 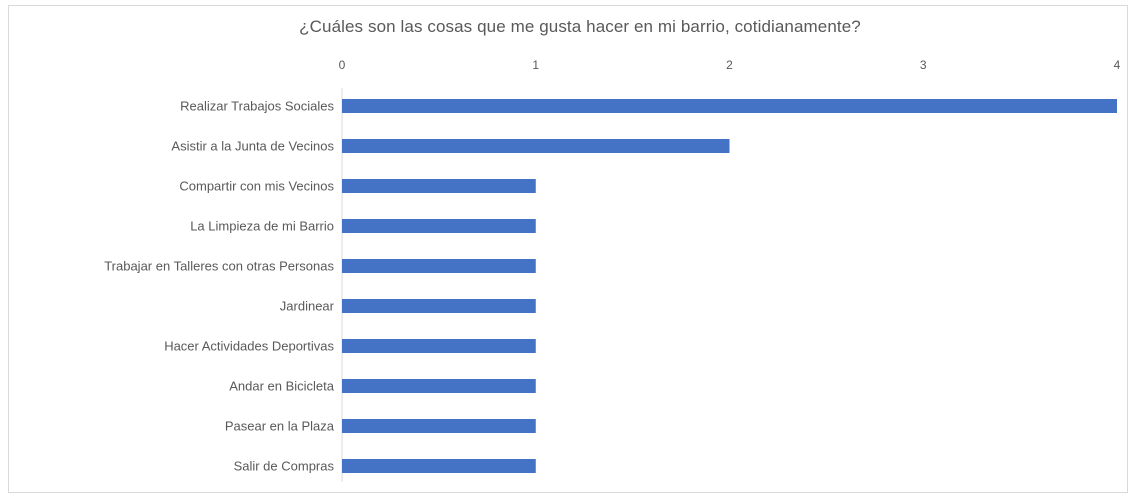 I want to click on x-tick-label: 3, so click(x=923, y=65).